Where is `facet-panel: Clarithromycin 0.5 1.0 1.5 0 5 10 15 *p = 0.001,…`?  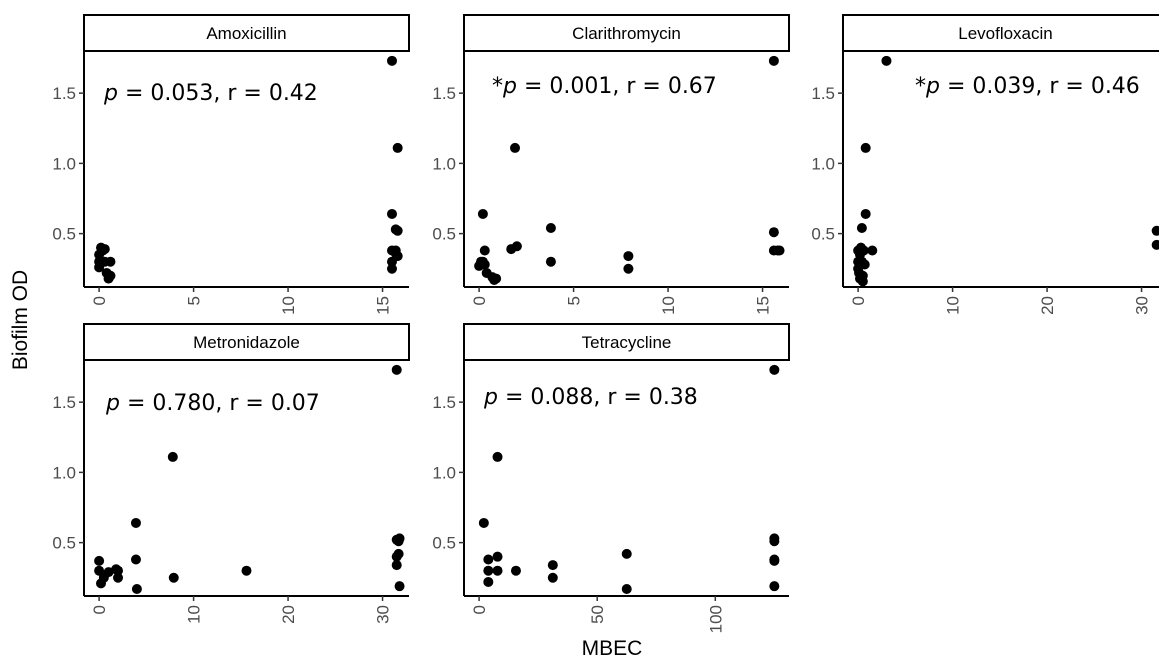
facet-panel: Clarithromycin 0.5 1.0 1.5 0 5 10 15 *p = 0.001,… is located at coordinates (611, 164).